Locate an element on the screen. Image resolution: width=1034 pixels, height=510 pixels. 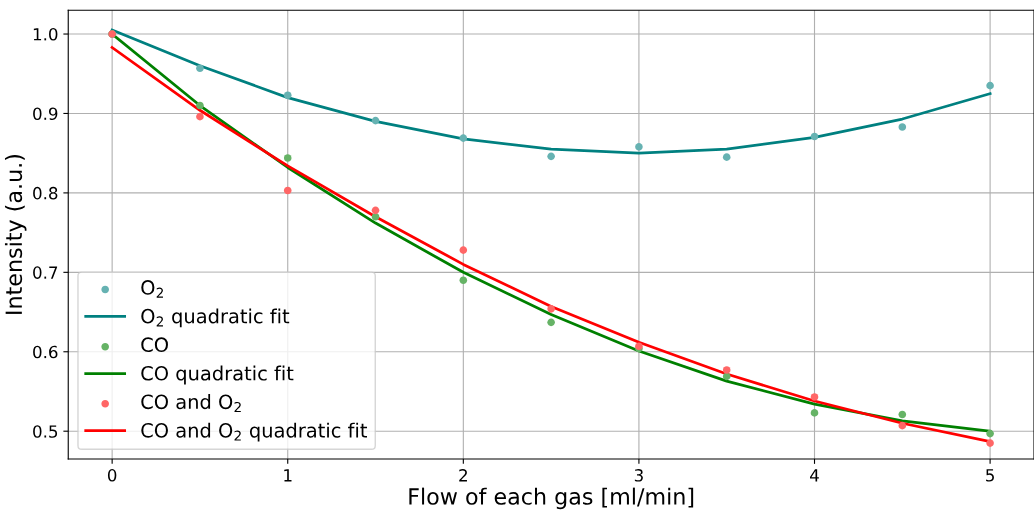
legend-label: CO quadratic fit is located at coordinates (217, 375).